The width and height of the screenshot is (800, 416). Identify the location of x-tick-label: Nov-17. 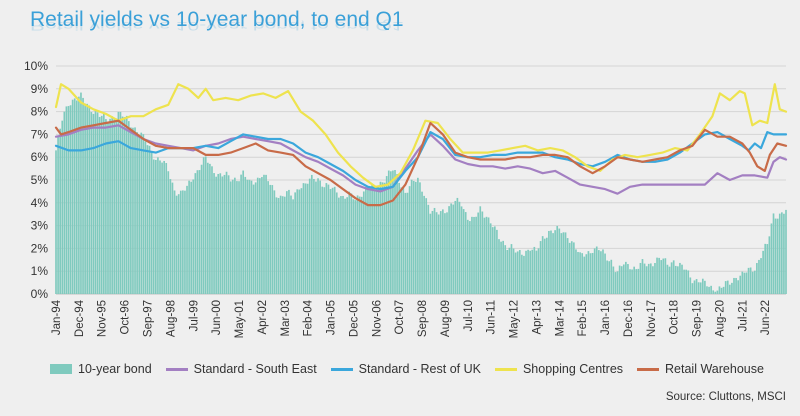
(652, 318).